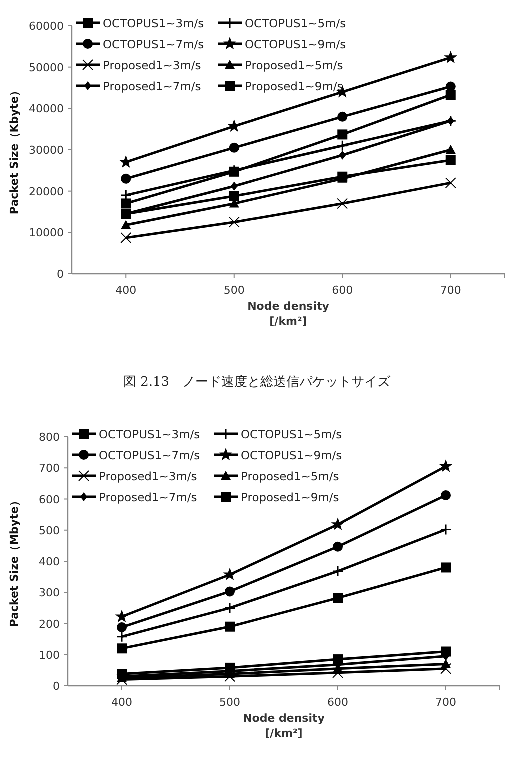 This screenshot has width=514, height=764. Describe the element at coordinates (49, 499) in the screenshot. I see `y-tick-label: 600` at that location.